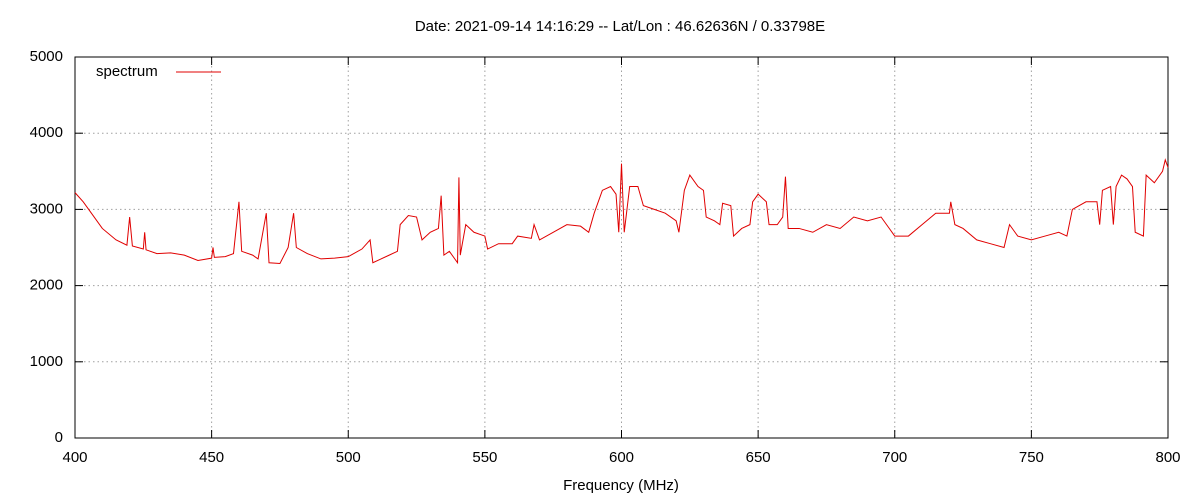 The width and height of the screenshot is (1200, 500). What do you see at coordinates (1167, 457) in the screenshot?
I see `x-tick-label: 800` at bounding box center [1167, 457].